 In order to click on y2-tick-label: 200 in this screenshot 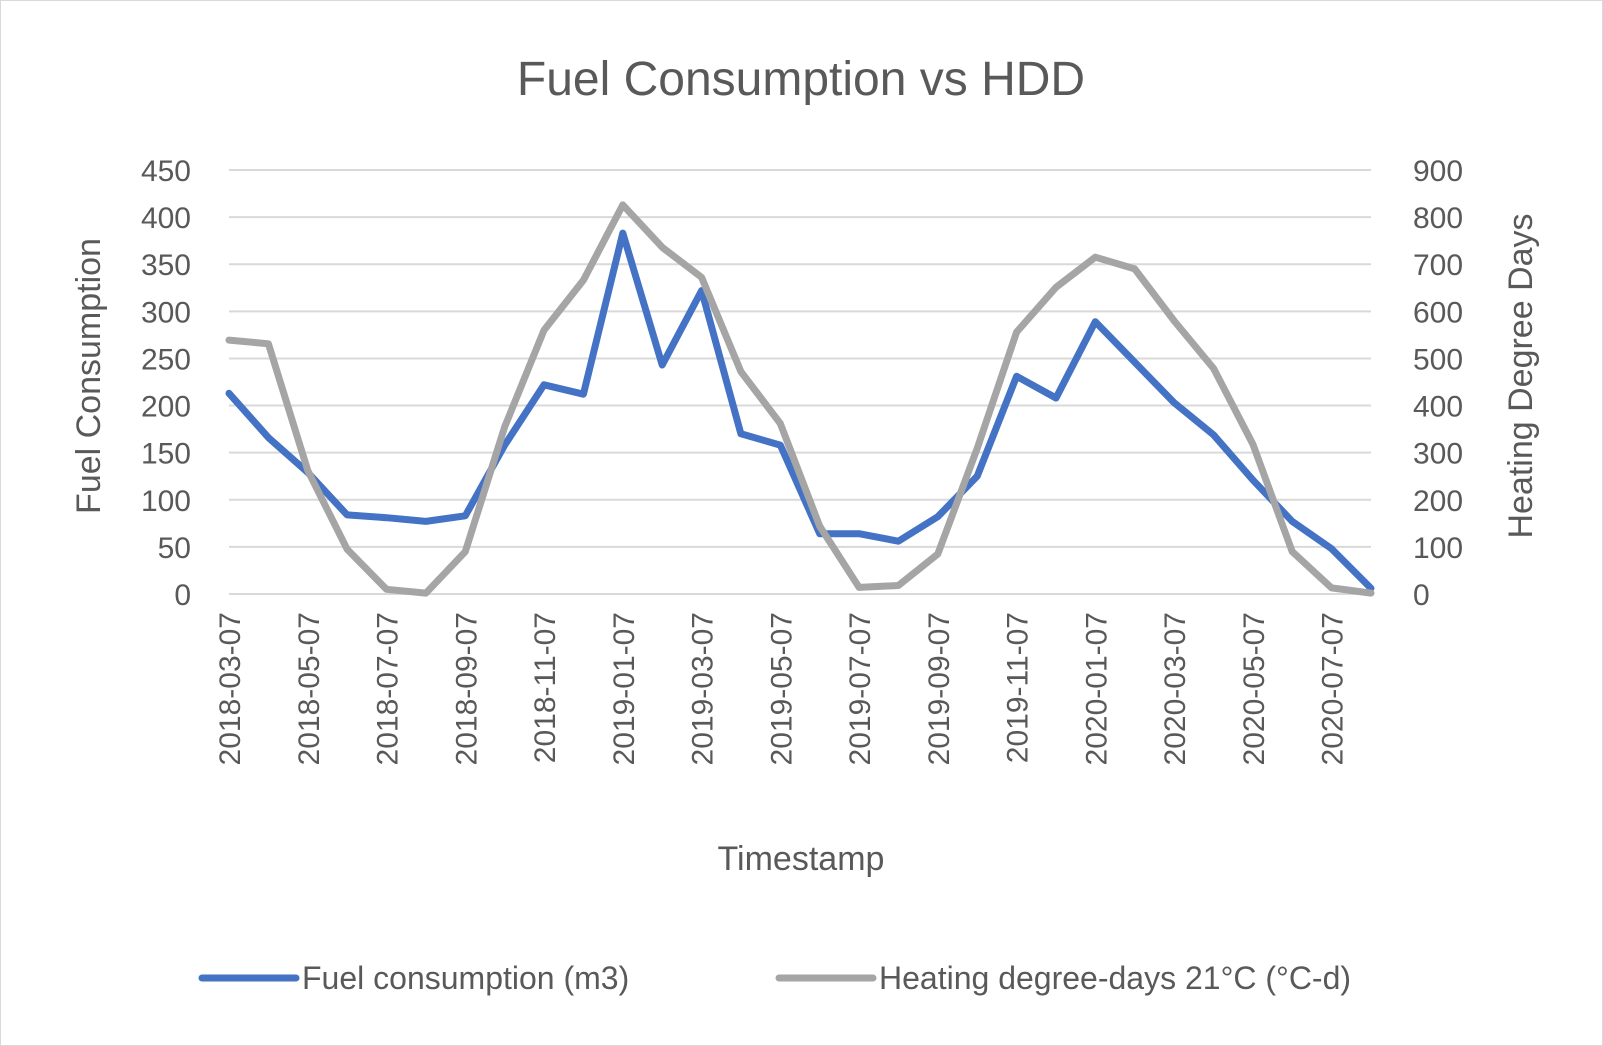, I will do `click(1438, 501)`.